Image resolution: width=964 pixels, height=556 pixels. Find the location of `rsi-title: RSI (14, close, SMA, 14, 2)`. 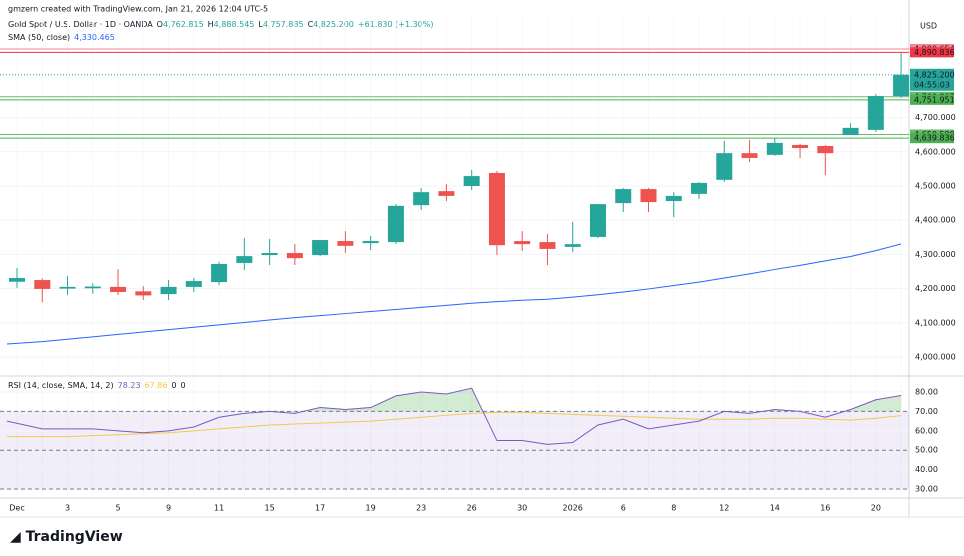

rsi-title: RSI (14, close, SMA, 14, 2) is located at coordinates (61, 385).